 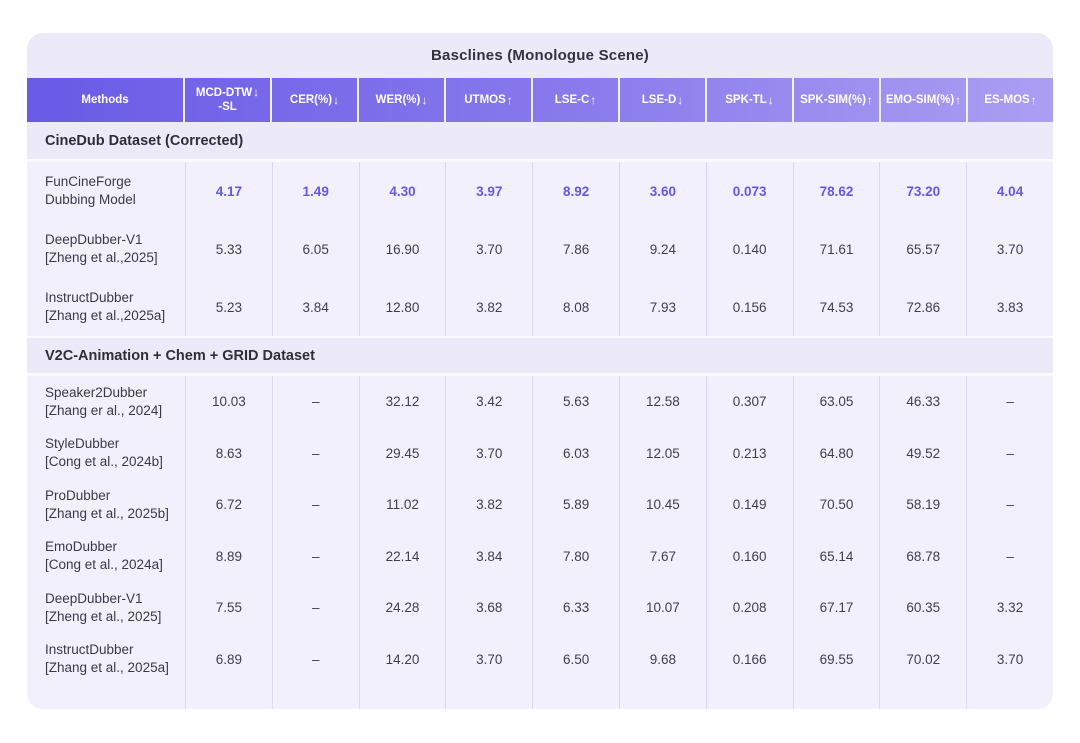 What do you see at coordinates (402, 505) in the screenshot?
I see `value-cell: 11.02` at bounding box center [402, 505].